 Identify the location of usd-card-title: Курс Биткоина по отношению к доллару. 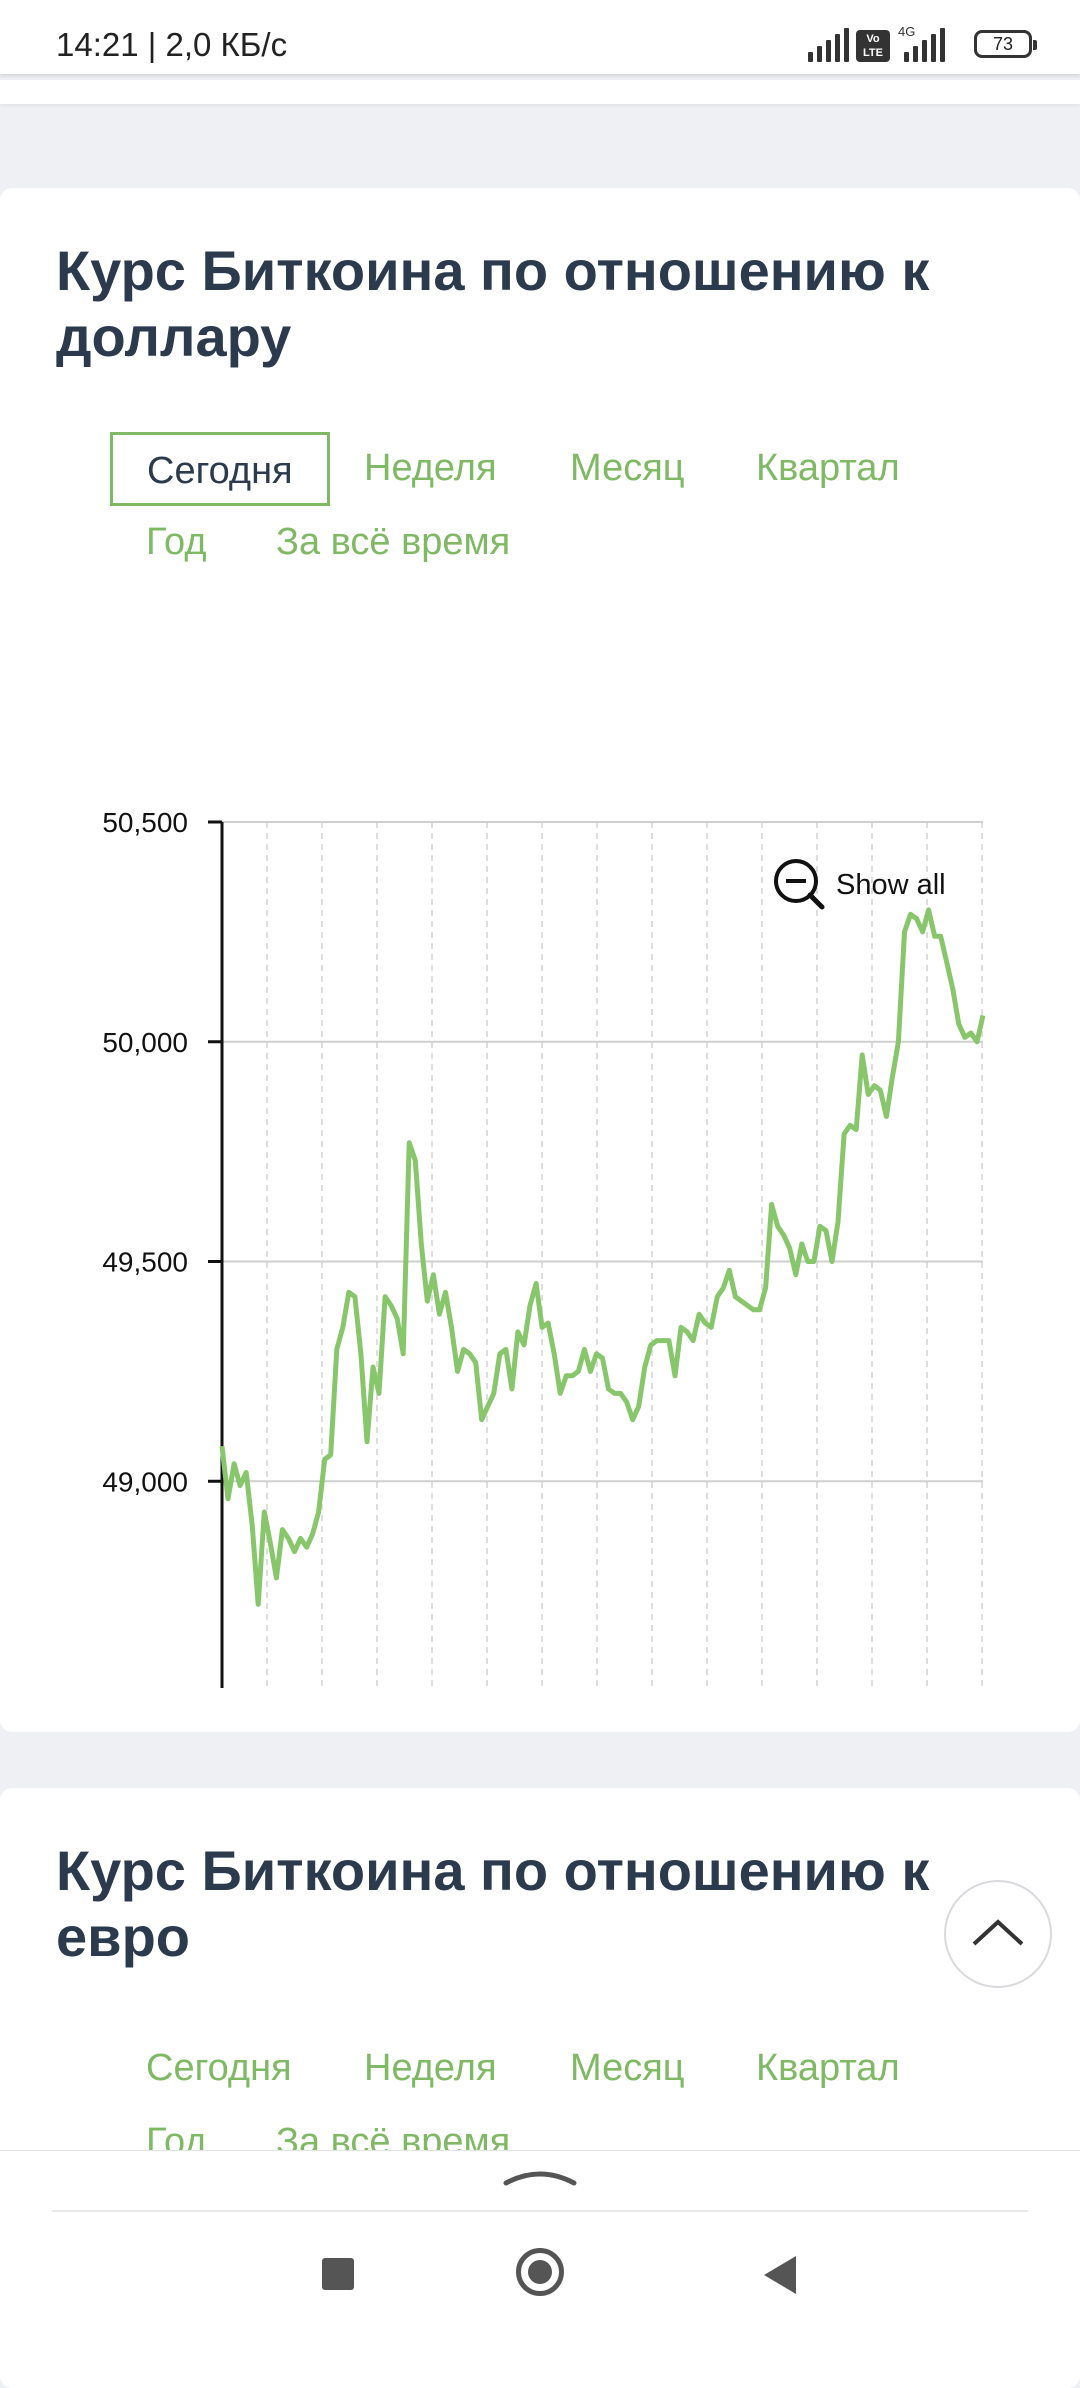
(493, 303).